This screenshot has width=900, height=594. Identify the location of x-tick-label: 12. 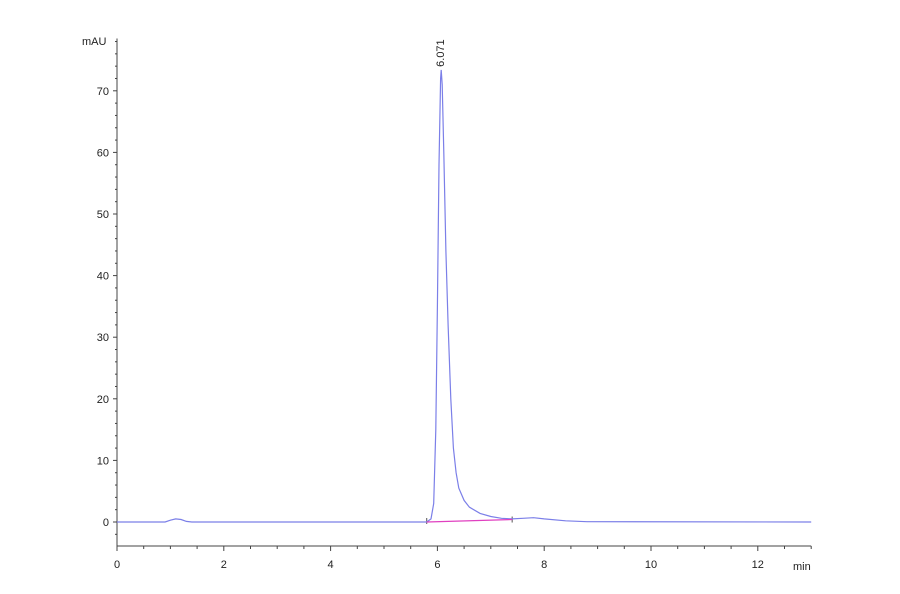
(758, 565).